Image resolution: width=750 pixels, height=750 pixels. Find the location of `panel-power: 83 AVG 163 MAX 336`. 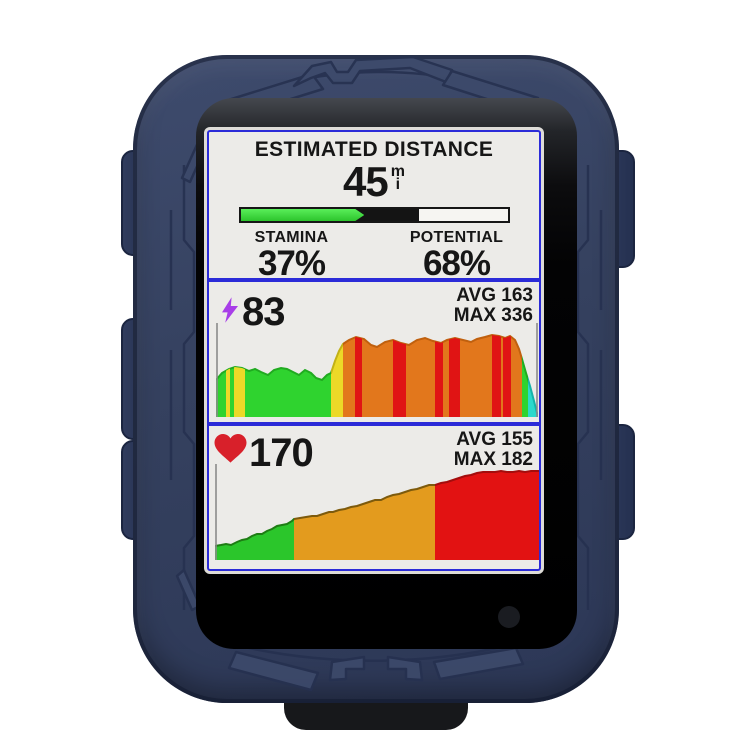

panel-power: 83 AVG 163 MAX 336 is located at coordinates (374, 352).